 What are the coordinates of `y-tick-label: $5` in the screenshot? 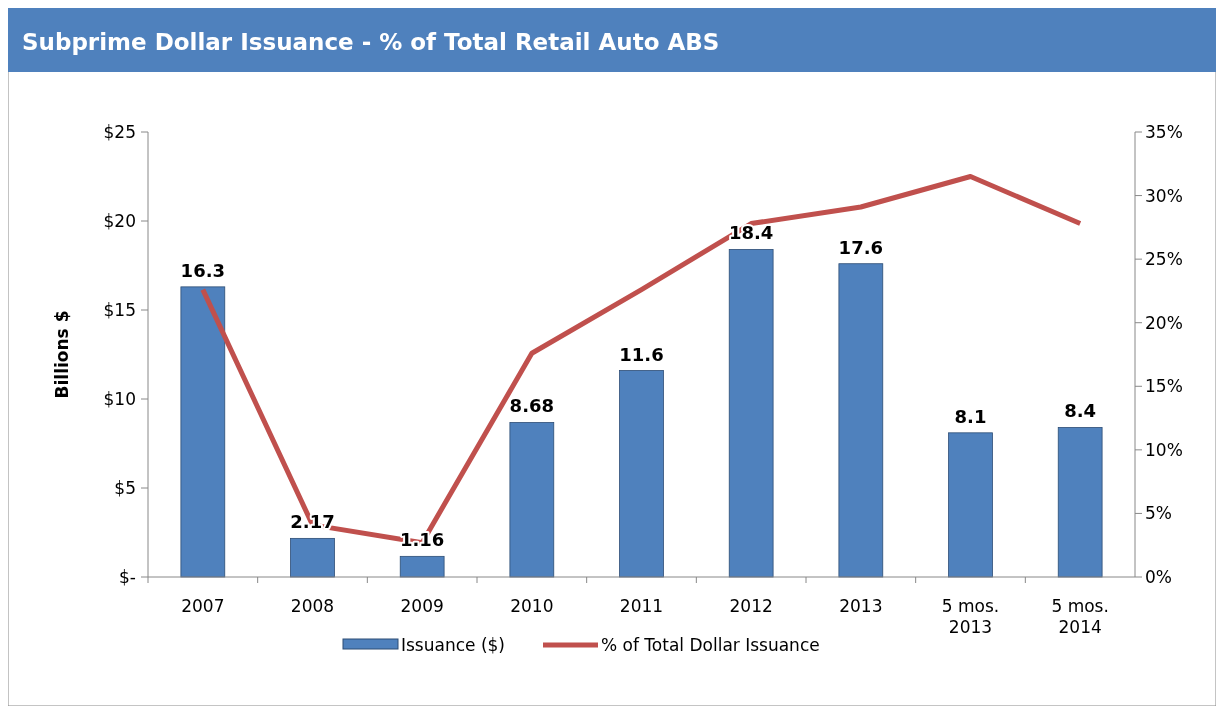 It's located at (125, 487).